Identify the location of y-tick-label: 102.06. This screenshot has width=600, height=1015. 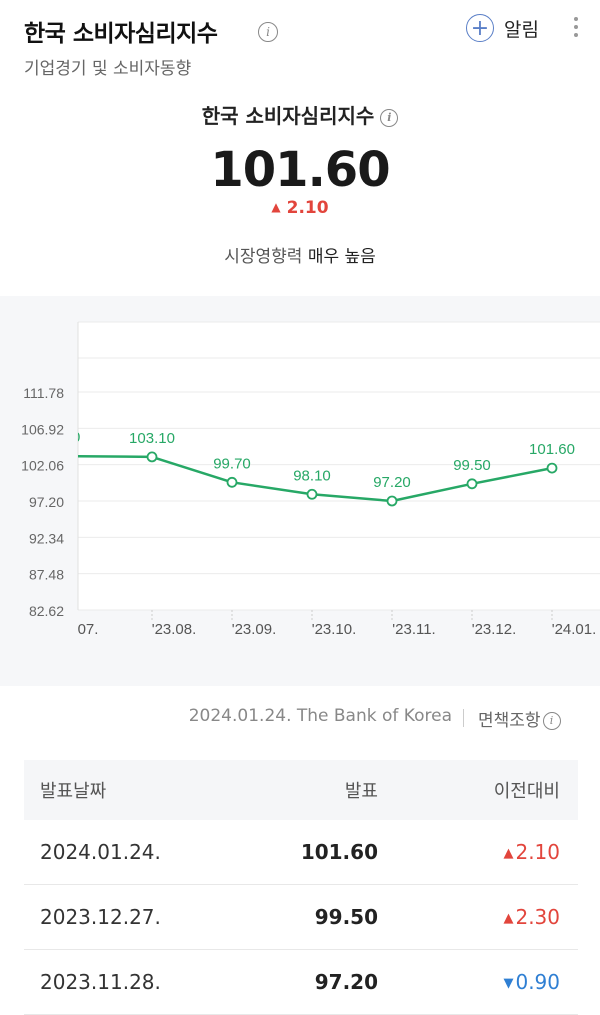
(42, 466).